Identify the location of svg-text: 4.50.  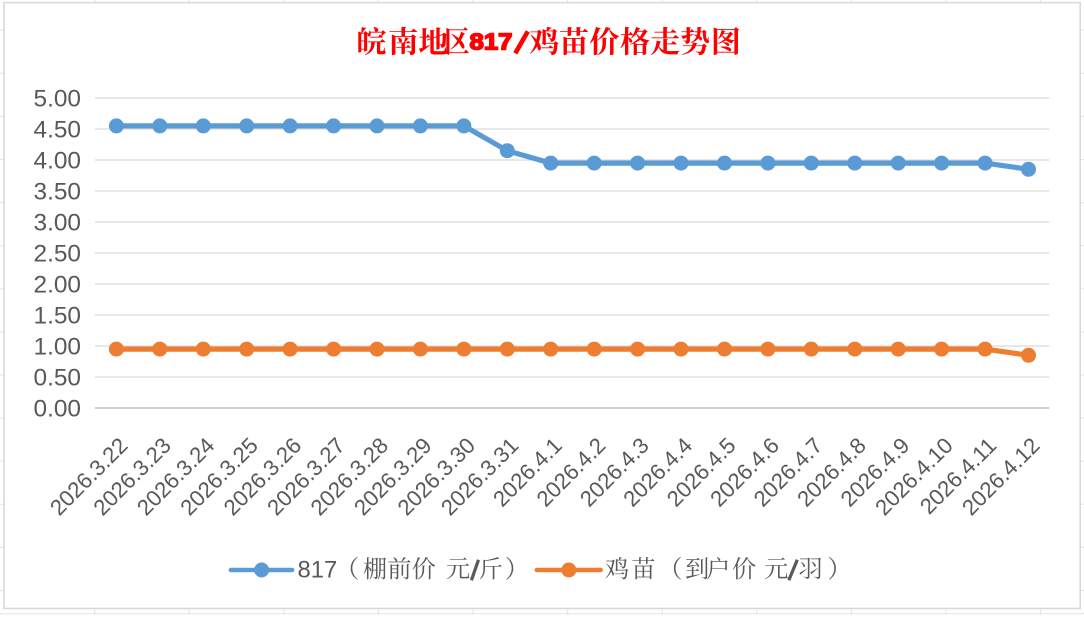
(57, 130).